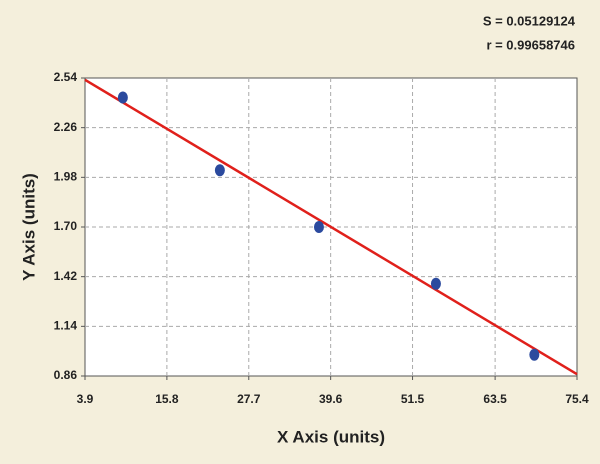 This screenshot has height=464, width=600. What do you see at coordinates (66, 177) in the screenshot?
I see `y-tick-label: 1.98` at bounding box center [66, 177].